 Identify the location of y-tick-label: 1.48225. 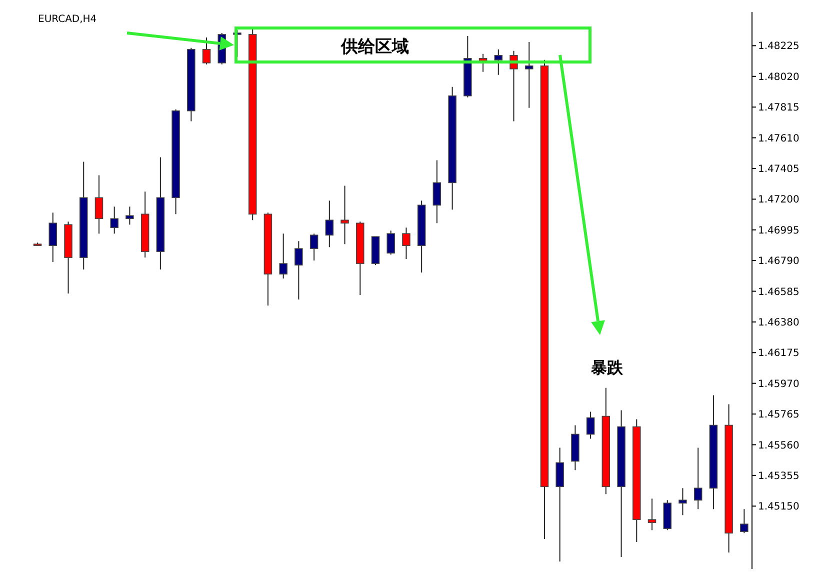
(779, 46).